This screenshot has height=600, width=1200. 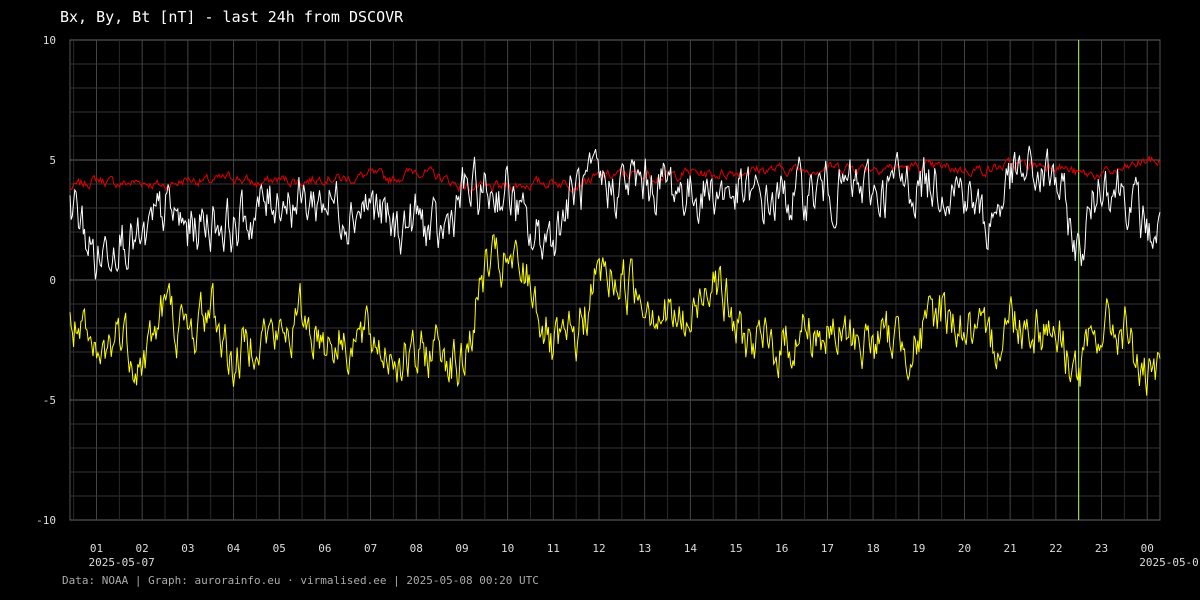 What do you see at coordinates (872, 548) in the screenshot?
I see `x-tick-label: 18` at bounding box center [872, 548].